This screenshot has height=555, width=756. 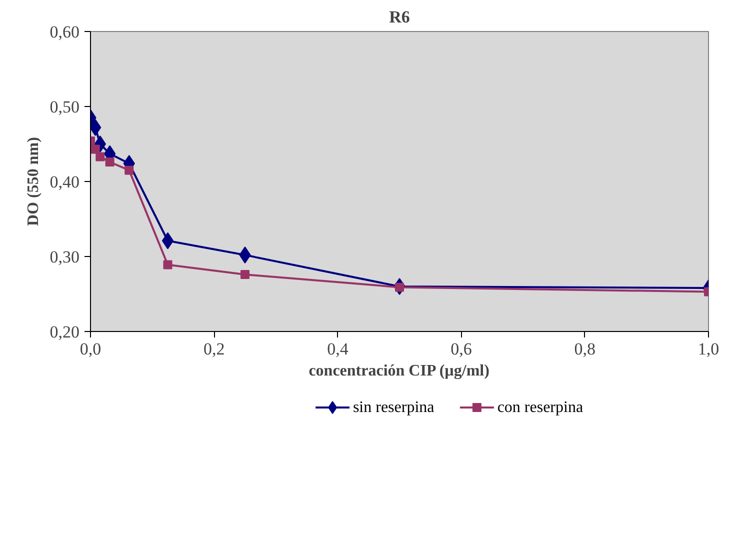 I want to click on x-tick-label: 1,0, so click(x=709, y=349).